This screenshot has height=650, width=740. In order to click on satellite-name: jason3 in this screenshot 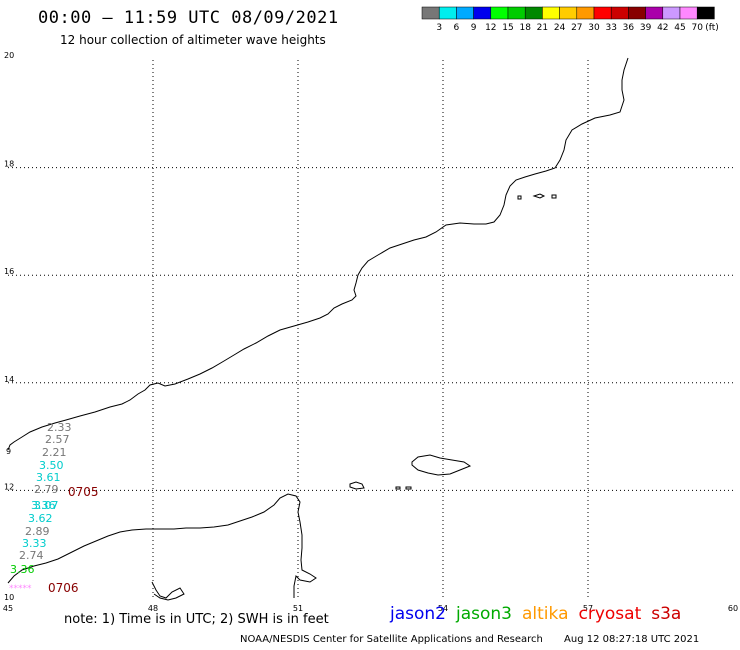, I will do `click(484, 614)`.